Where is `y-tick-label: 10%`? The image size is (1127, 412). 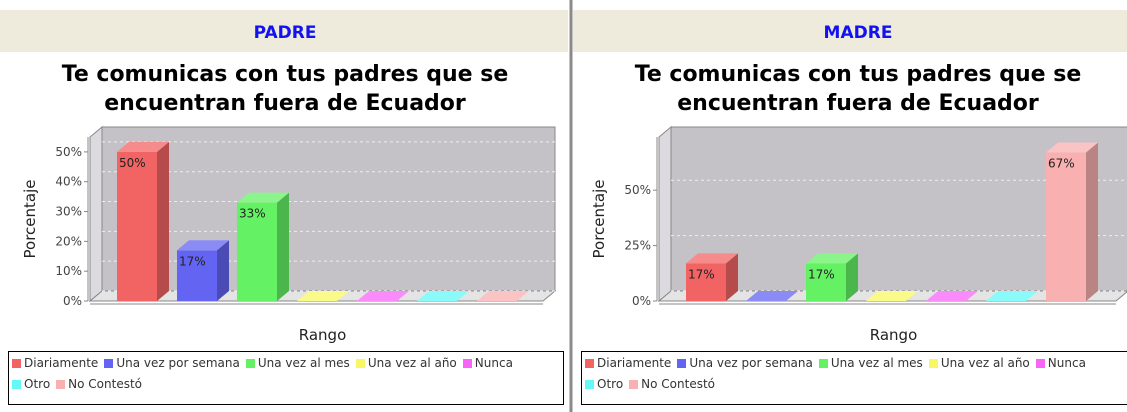 y-tick-label: 10% is located at coordinates (68, 271).